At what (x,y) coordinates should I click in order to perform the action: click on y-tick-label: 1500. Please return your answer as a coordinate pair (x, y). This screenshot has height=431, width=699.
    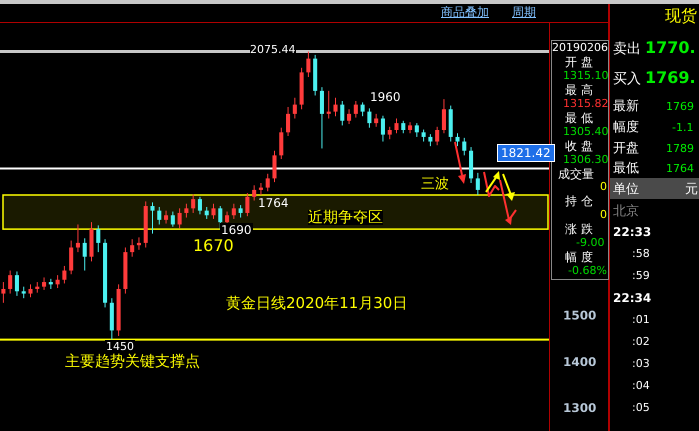
    Looking at the image, I should click on (579, 315).